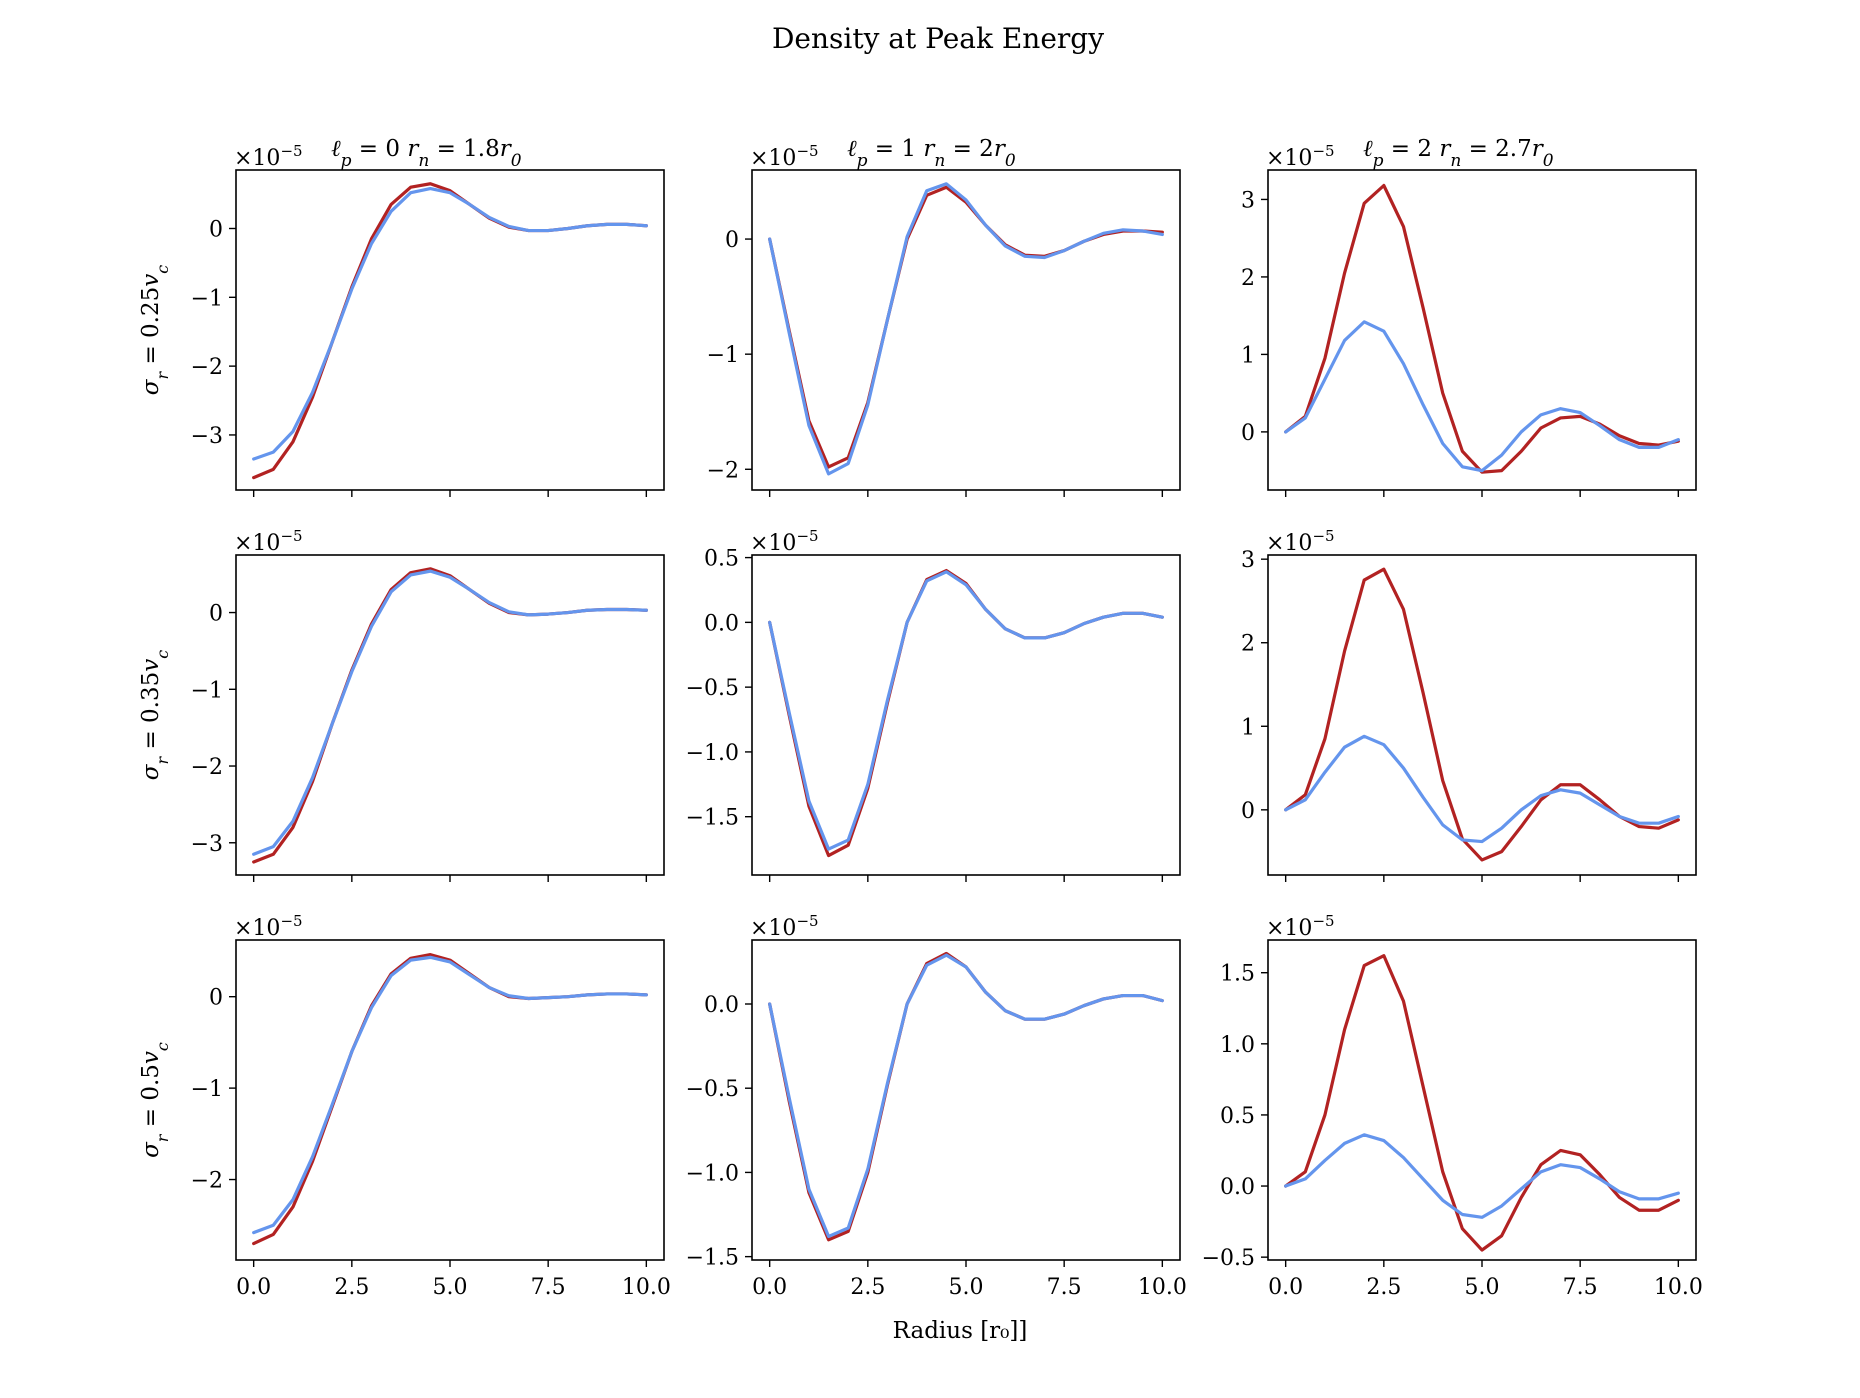 The image size is (1860, 1398). I want to click on subplot-r1c2: 0 1 2 3 ×10⁻⁵, so click(1469, 704).